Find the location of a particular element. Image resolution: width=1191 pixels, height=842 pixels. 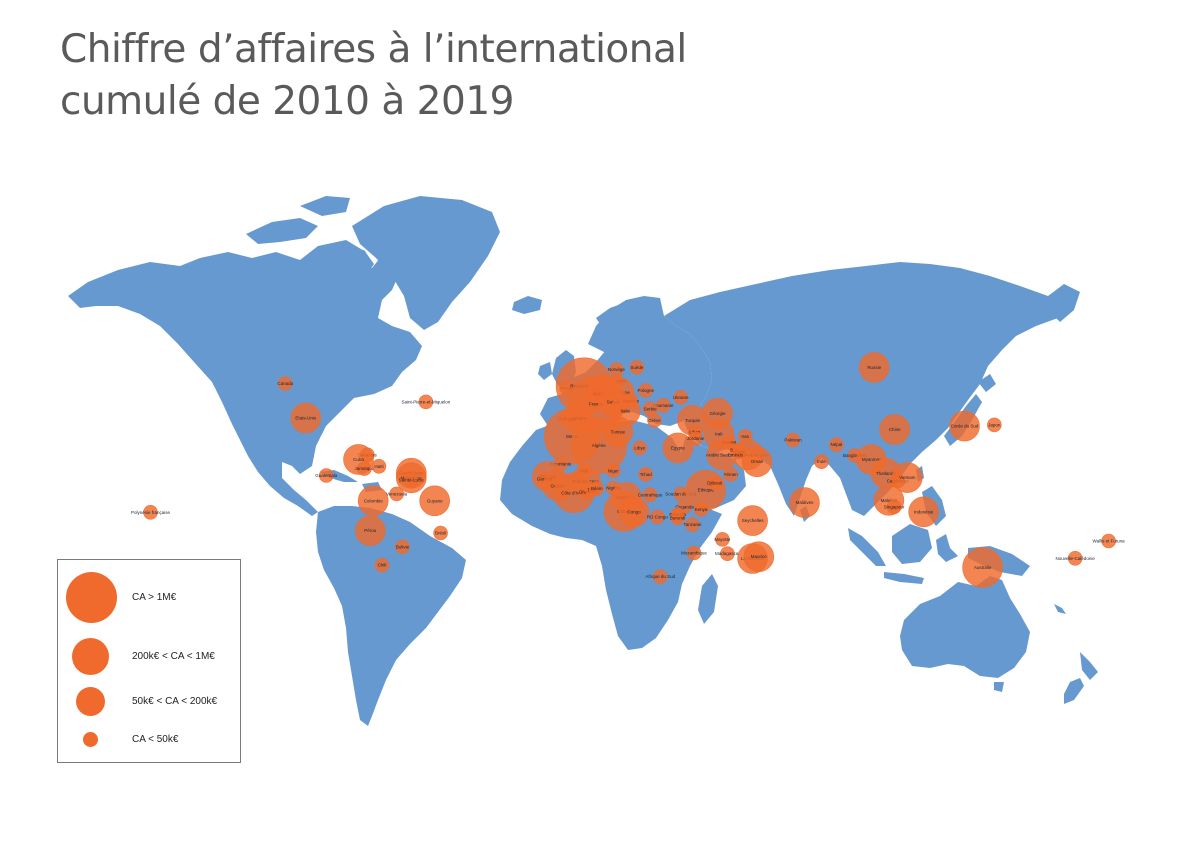

map-title-line1: Chiffre d’affaires à l’international is located at coordinates (373, 49).